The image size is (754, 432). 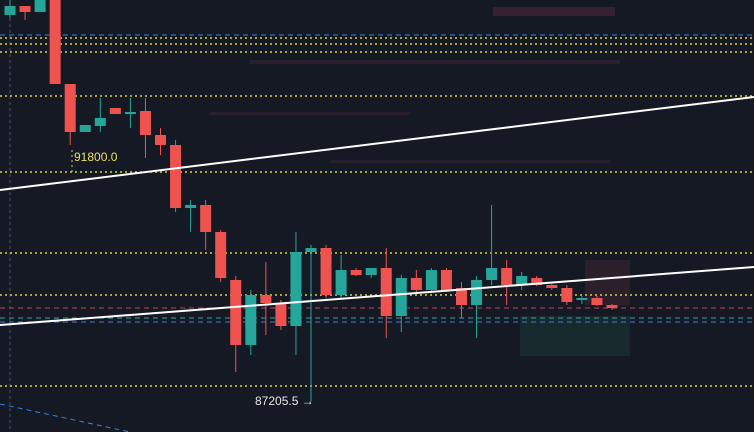 I want to click on price-annotation: 87205.5 →, so click(x=284, y=401).